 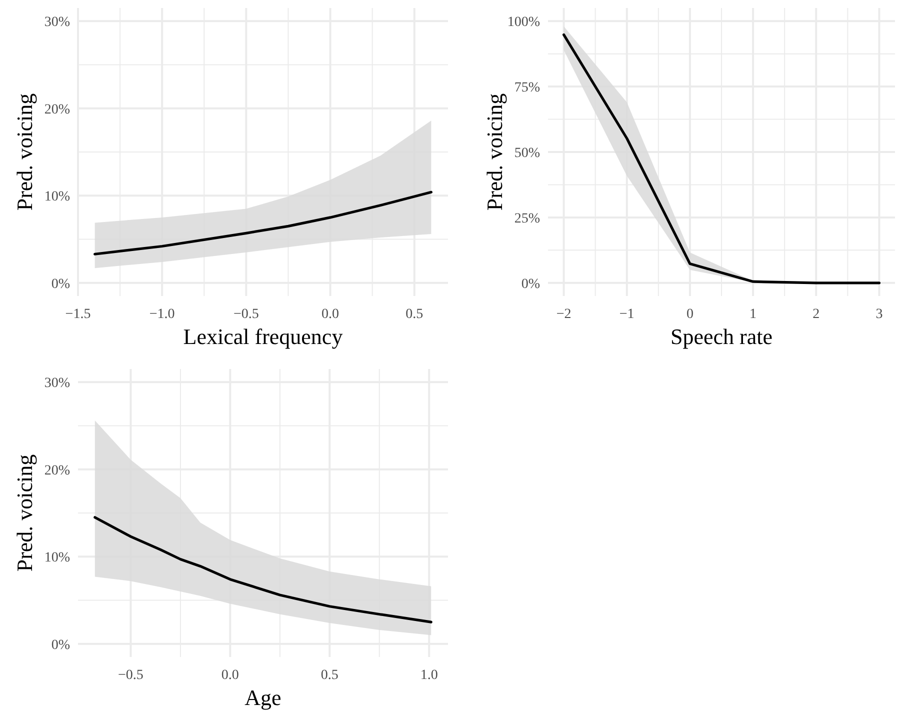 I want to click on y-tick-label: 100%, so click(x=523, y=22).